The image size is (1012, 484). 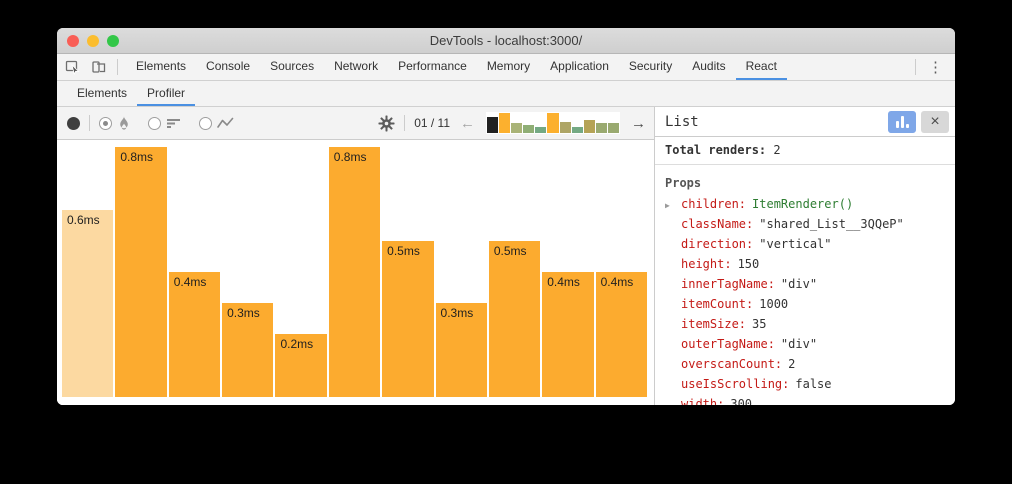 What do you see at coordinates (735, 384) in the screenshot?
I see `prop-key: useIsScrolling:` at bounding box center [735, 384].